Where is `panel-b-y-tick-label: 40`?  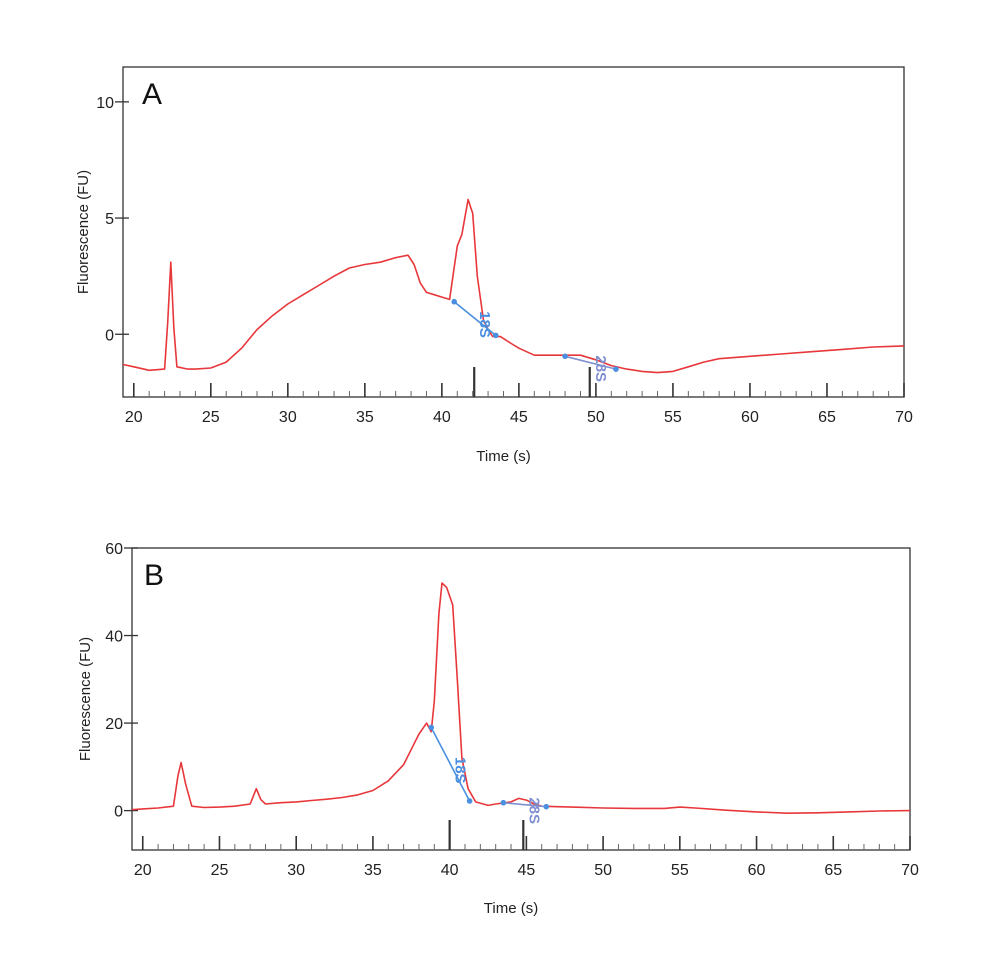
panel-b-y-tick-label: 40 is located at coordinates (114, 637).